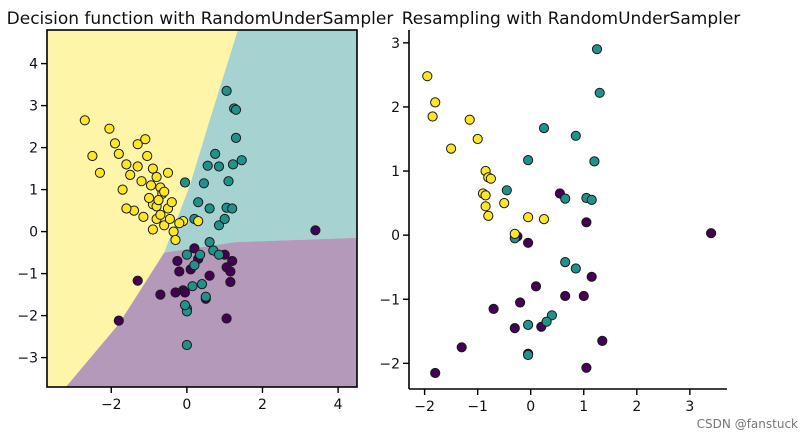 This screenshot has height=437, width=810. What do you see at coordinates (530, 407) in the screenshot?
I see `x-tick-label: 0` at bounding box center [530, 407].